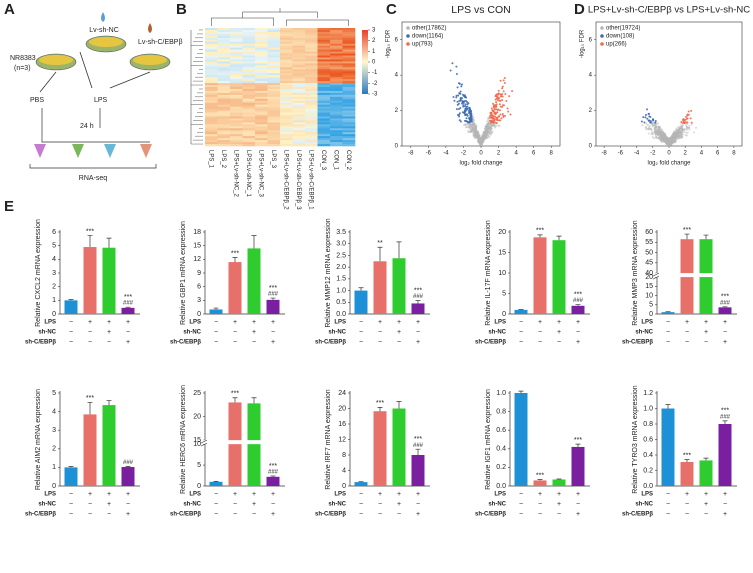 This screenshot has height=573, width=753. Describe the element at coordinates (397, 40) in the screenshot. I see `y-tick-label: 6` at that location.